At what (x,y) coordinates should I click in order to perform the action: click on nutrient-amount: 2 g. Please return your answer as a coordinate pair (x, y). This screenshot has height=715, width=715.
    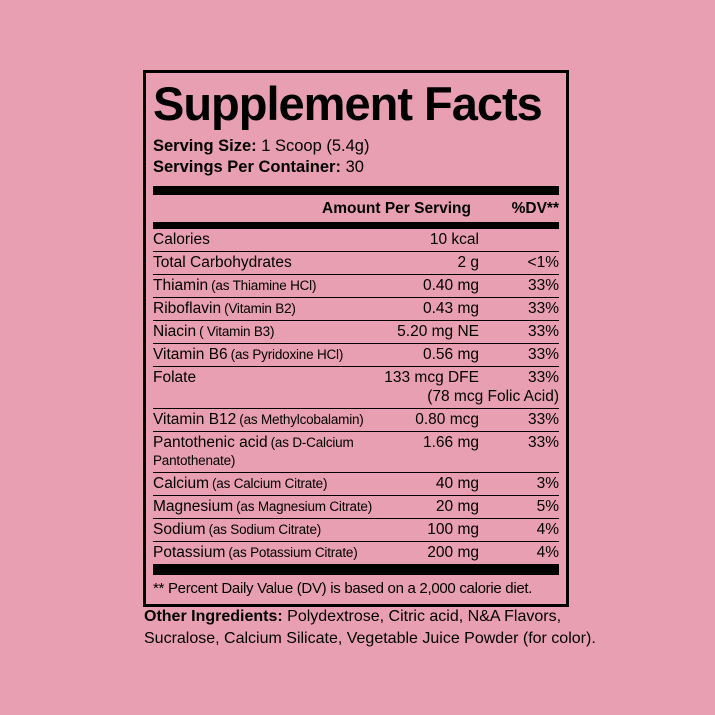
    Looking at the image, I should click on (468, 262).